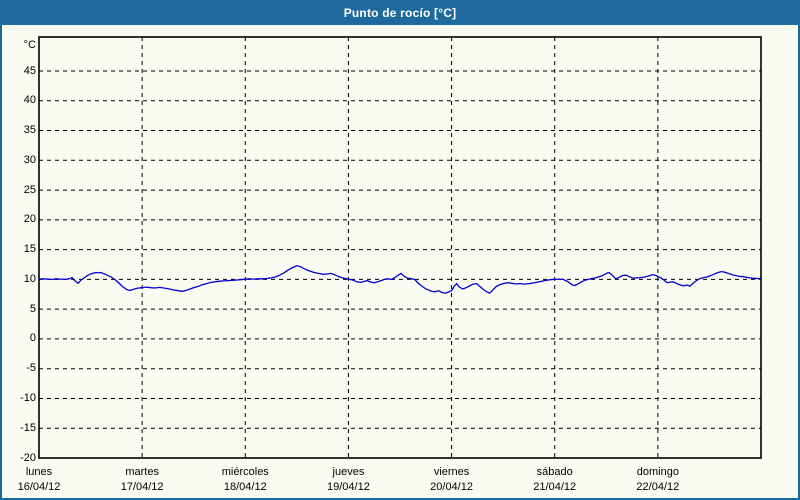 Image resolution: width=800 pixels, height=500 pixels. What do you see at coordinates (28, 457) in the screenshot?
I see `y-tick-label--20: -20` at bounding box center [28, 457].